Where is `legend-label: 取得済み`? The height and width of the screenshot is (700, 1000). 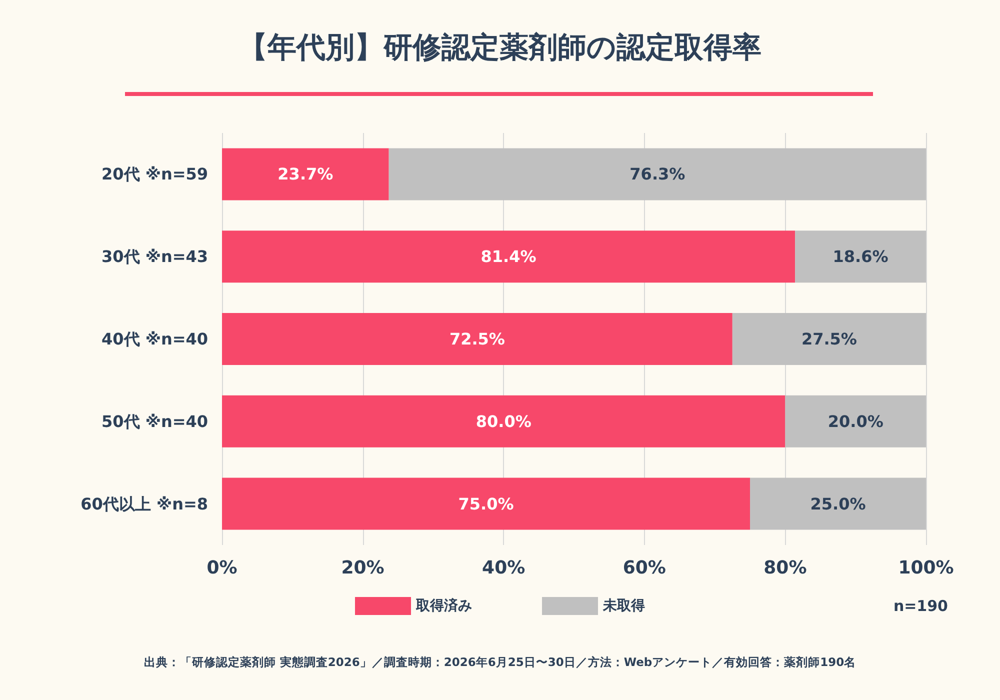
legend-label: 取得済み is located at coordinates (443, 605).